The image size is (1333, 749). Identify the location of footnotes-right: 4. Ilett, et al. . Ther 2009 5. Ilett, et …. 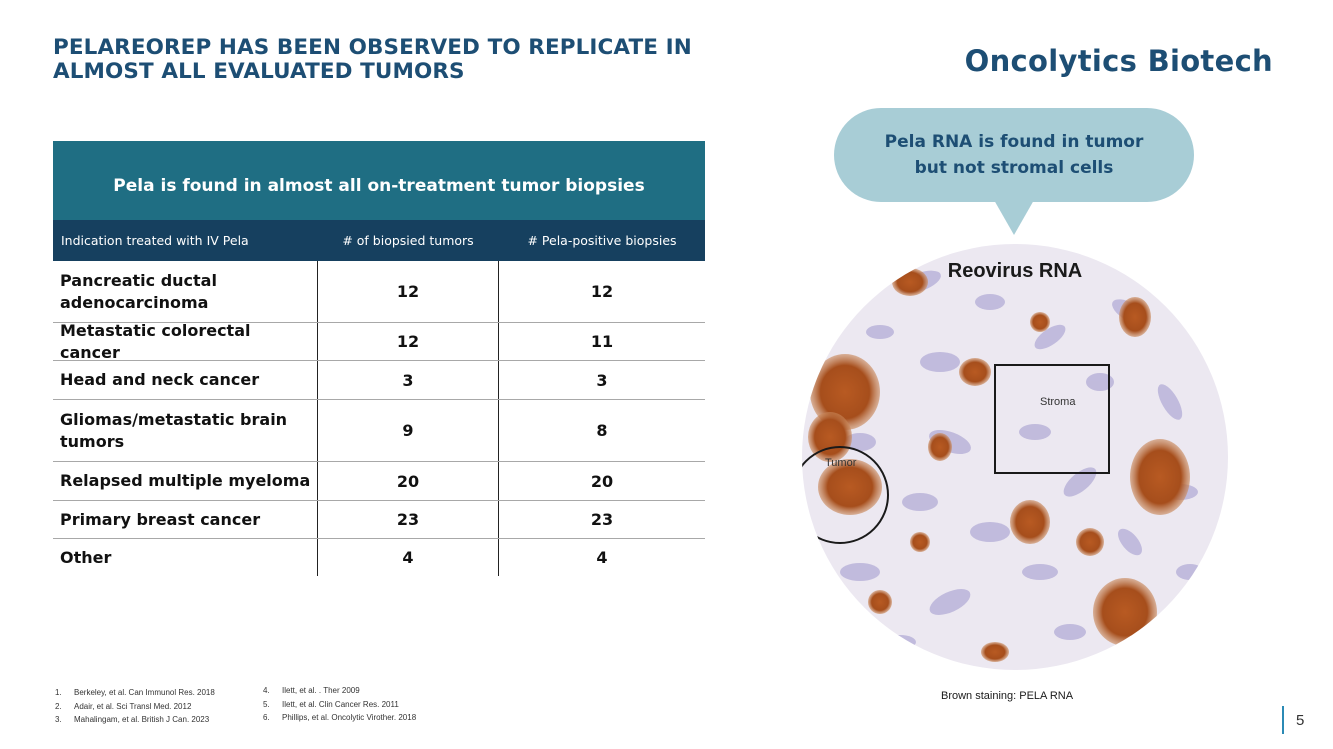
(339, 704).